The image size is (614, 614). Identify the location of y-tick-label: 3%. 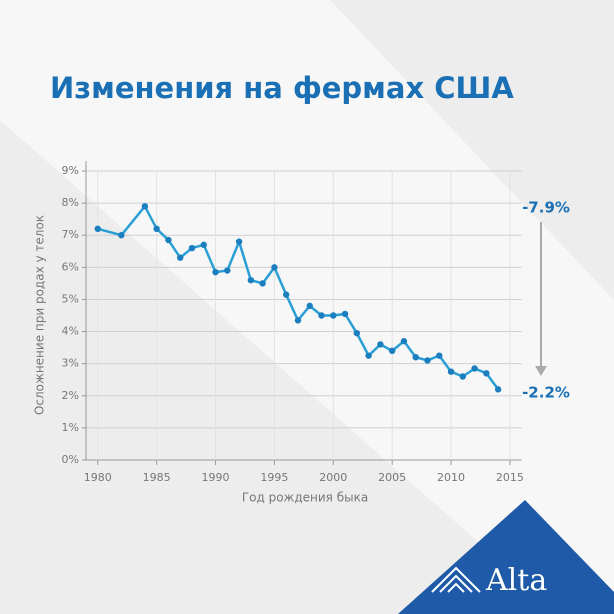
(70, 363).